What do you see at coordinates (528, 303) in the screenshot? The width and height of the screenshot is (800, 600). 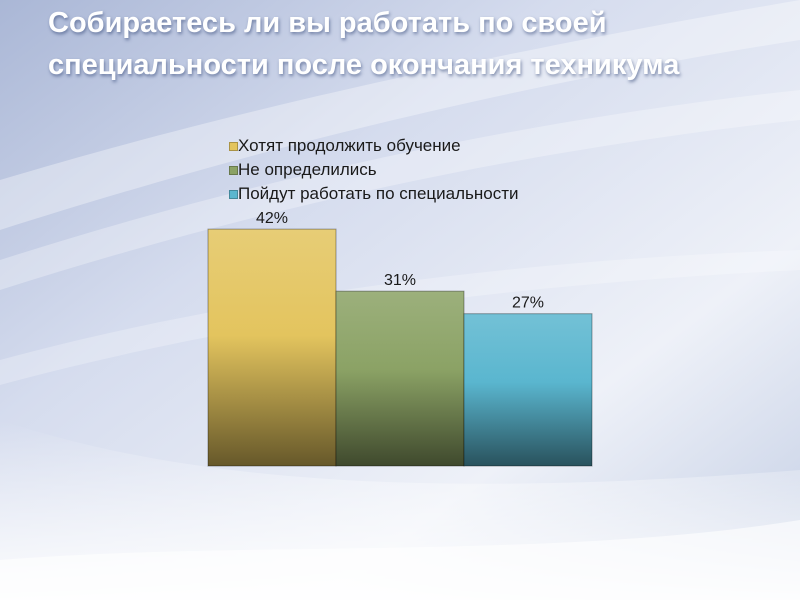 I see `bar-value-label: 27%` at bounding box center [528, 303].